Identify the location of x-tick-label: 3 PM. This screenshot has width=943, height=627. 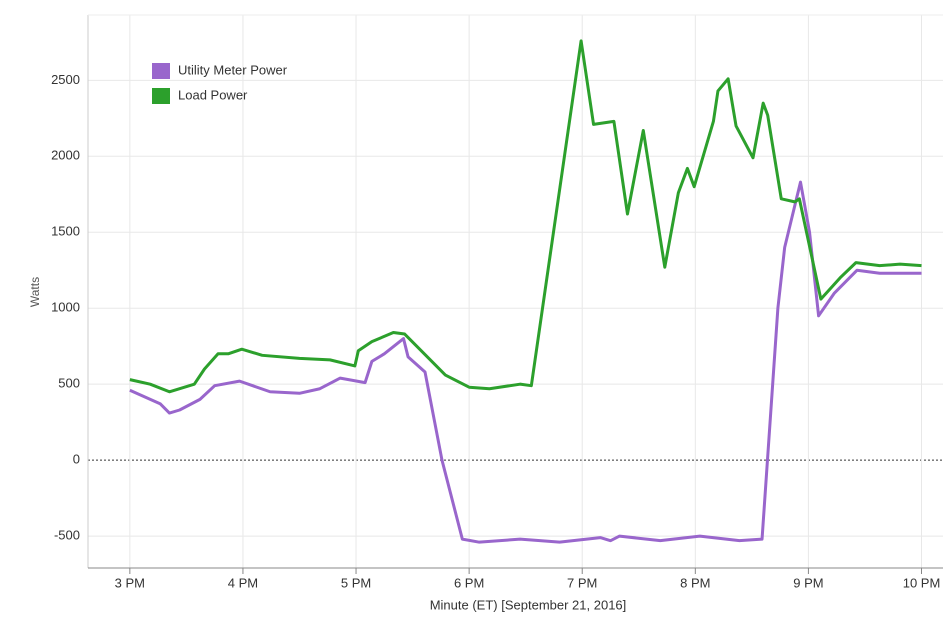
(130, 582).